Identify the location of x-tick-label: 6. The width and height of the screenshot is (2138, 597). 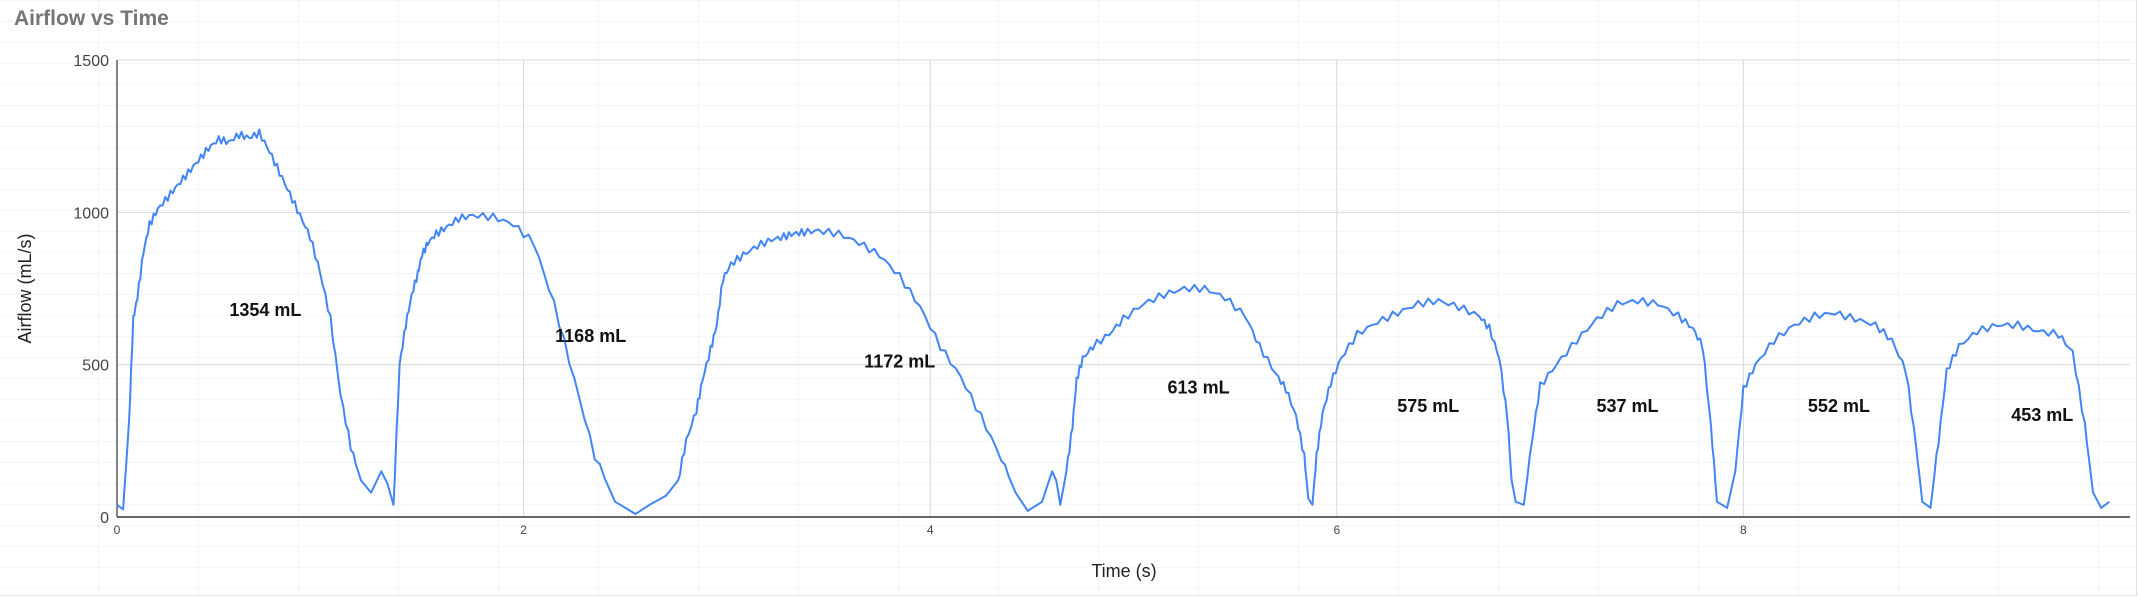
(1336, 530).